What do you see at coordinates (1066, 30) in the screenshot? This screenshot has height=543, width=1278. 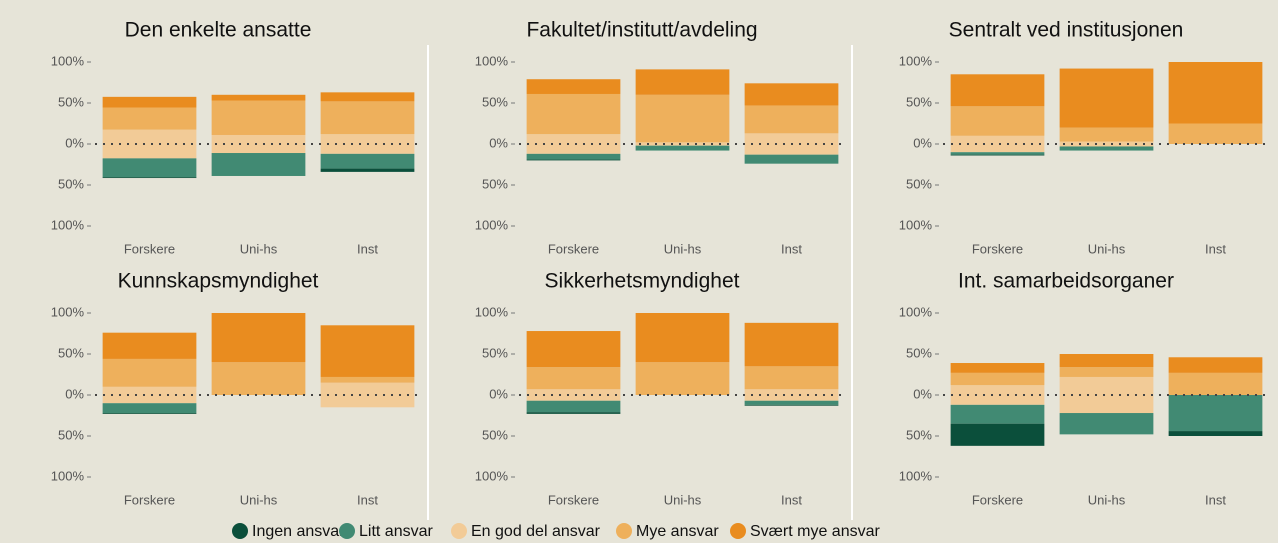 I see `chart-title: Sentralt ved institusjonen` at bounding box center [1066, 30].